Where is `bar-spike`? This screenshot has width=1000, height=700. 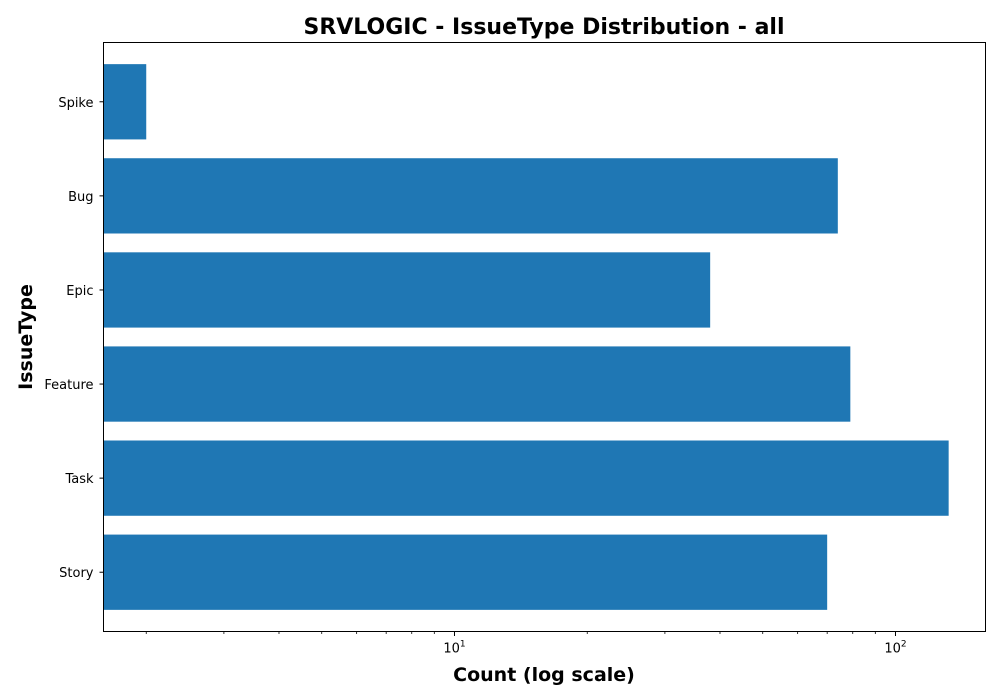 bar-spike is located at coordinates (125, 102).